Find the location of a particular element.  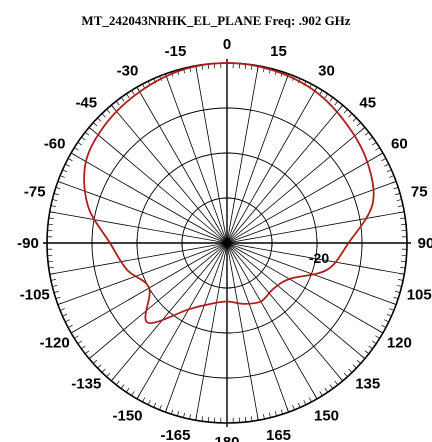

angle-label: -120 is located at coordinates (55, 343).